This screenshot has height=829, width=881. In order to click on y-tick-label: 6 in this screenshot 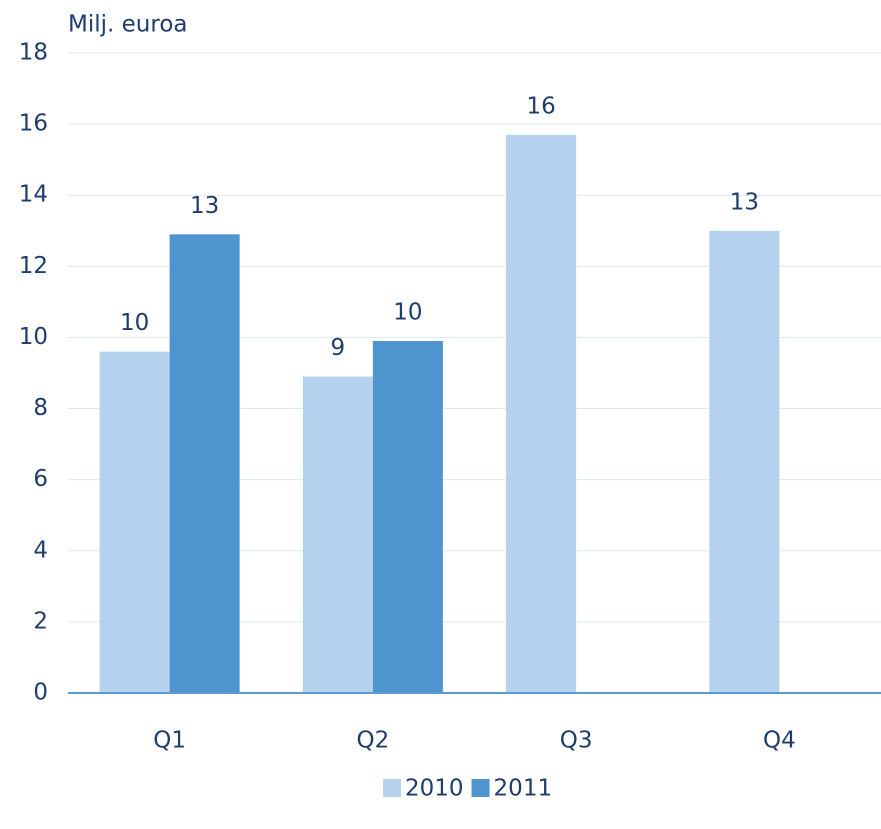, I will do `click(40, 479)`.